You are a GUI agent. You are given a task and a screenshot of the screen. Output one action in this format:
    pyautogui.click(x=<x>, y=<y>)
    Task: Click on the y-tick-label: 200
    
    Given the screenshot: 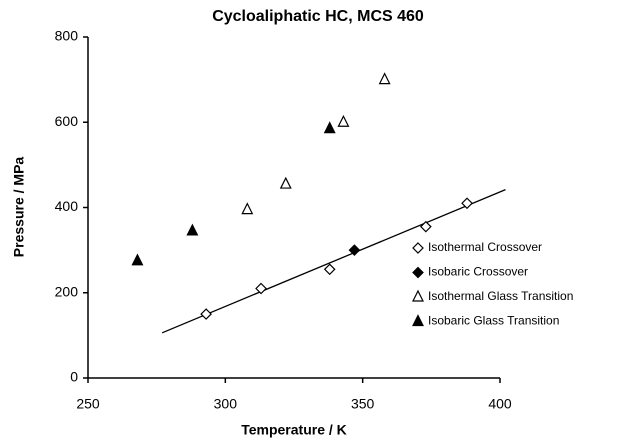 What is the action you would take?
    pyautogui.click(x=67, y=291)
    